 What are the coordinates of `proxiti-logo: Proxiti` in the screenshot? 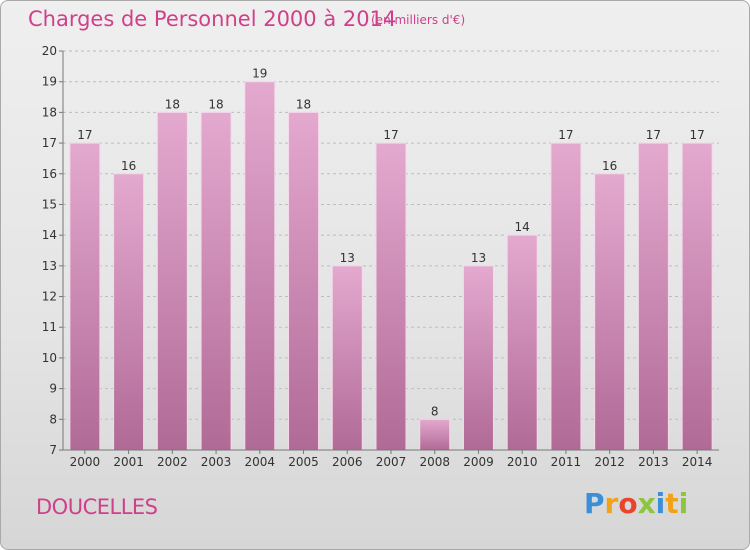 It's located at (636, 503).